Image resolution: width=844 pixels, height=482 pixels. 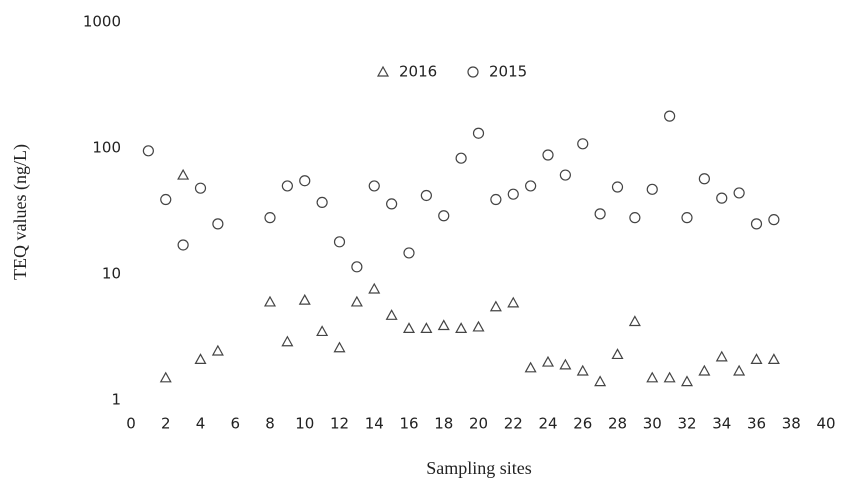 What do you see at coordinates (116, 400) in the screenshot?
I see `y-tick-label: 1` at bounding box center [116, 400].